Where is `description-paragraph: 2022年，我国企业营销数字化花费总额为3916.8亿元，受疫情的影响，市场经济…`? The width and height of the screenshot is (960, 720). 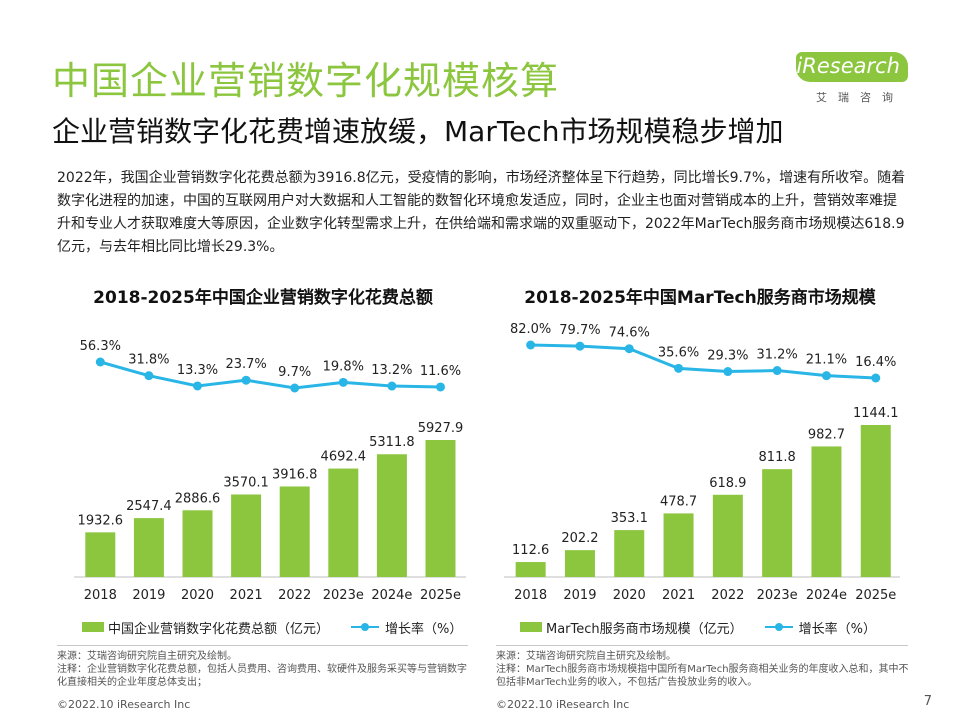
description-paragraph: 2022年，我国企业营销数字化花费总额为3916.8亿元，受疫情的影响，市场经济… is located at coordinates (481, 212).